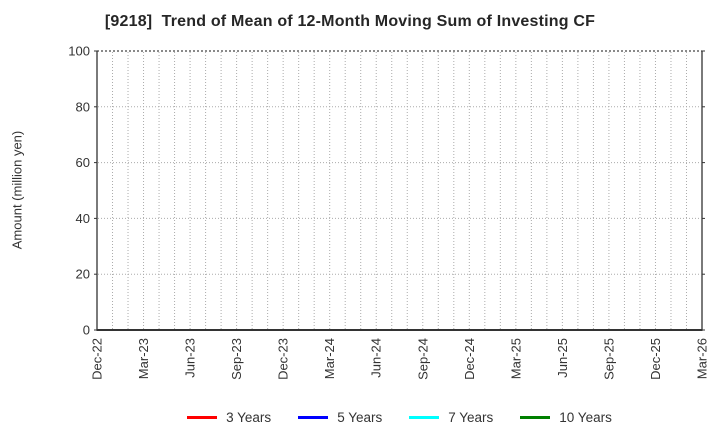  I want to click on legend-item-3-years: 3 Years, so click(229, 417).